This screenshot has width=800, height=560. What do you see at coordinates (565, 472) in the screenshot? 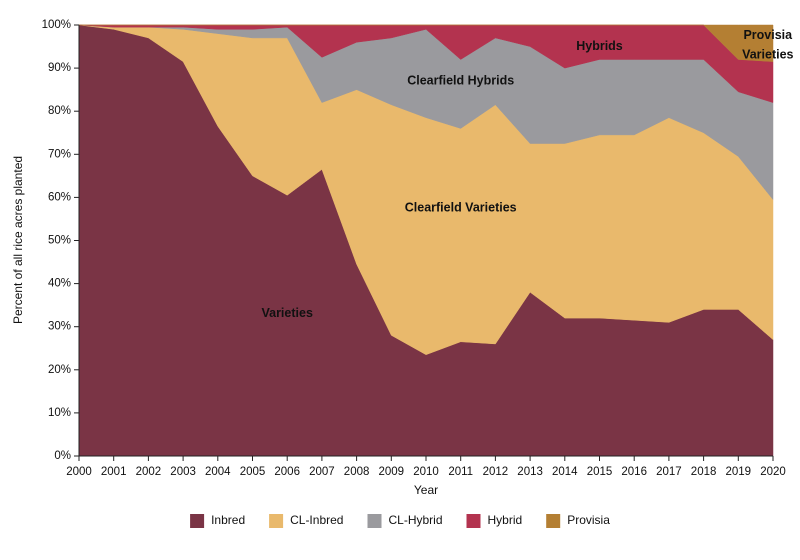
I see `x-tick-label: 2014` at bounding box center [565, 472].